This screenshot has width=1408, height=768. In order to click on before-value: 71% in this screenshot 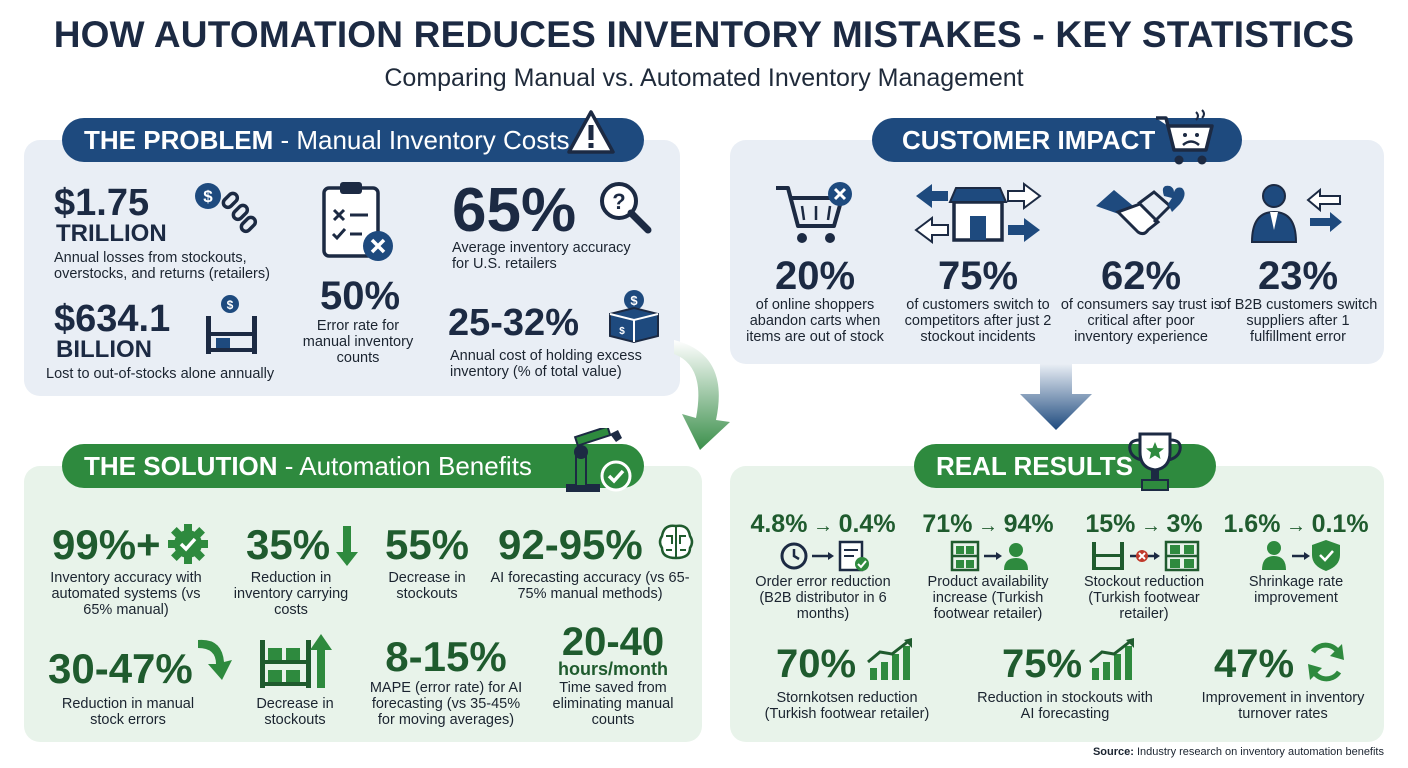, I will do `click(947, 524)`.